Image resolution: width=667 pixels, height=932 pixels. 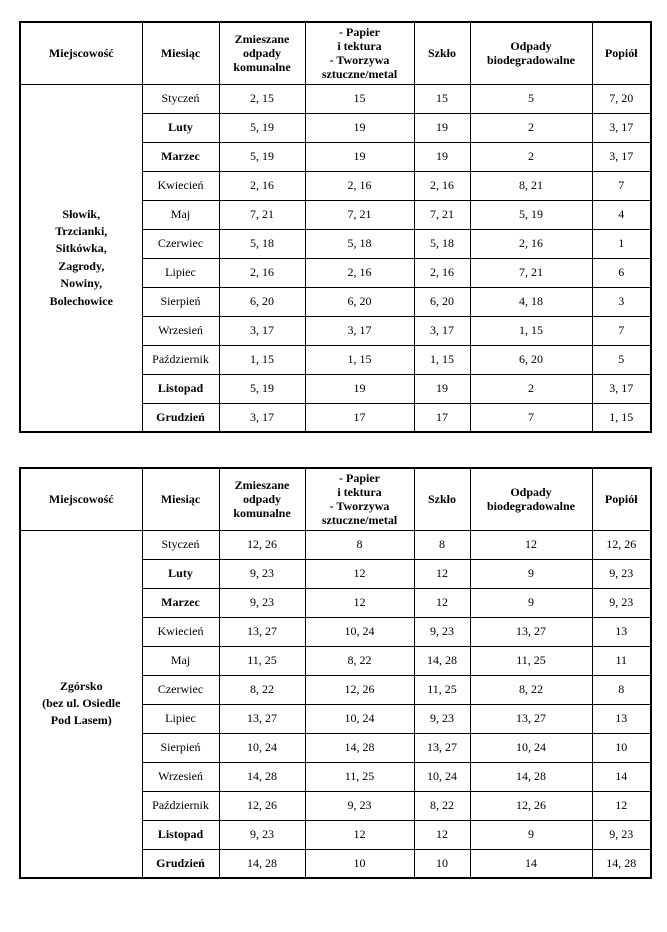 What do you see at coordinates (442, 776) in the screenshot?
I see `value-cell-szklo: 10, 24` at bounding box center [442, 776].